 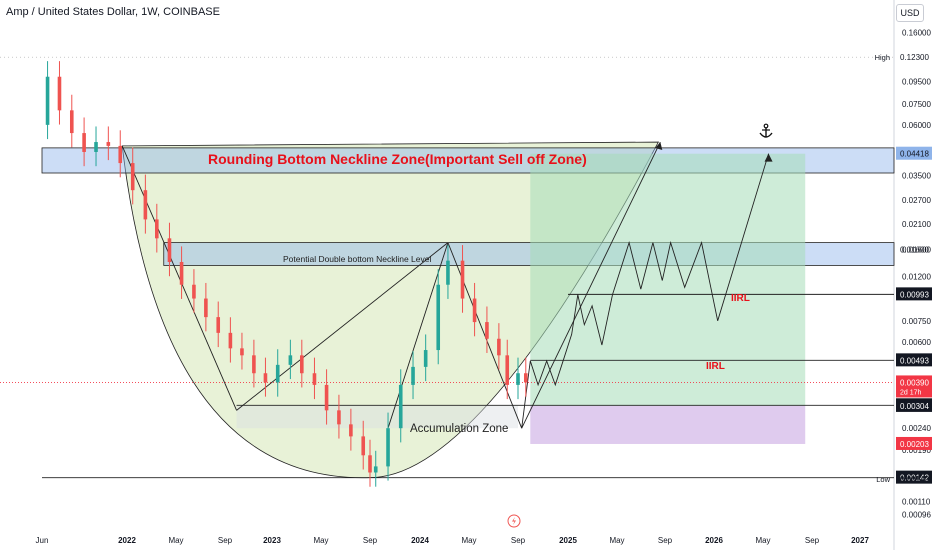 I want to click on x-tick-label: 2024, so click(x=420, y=540).